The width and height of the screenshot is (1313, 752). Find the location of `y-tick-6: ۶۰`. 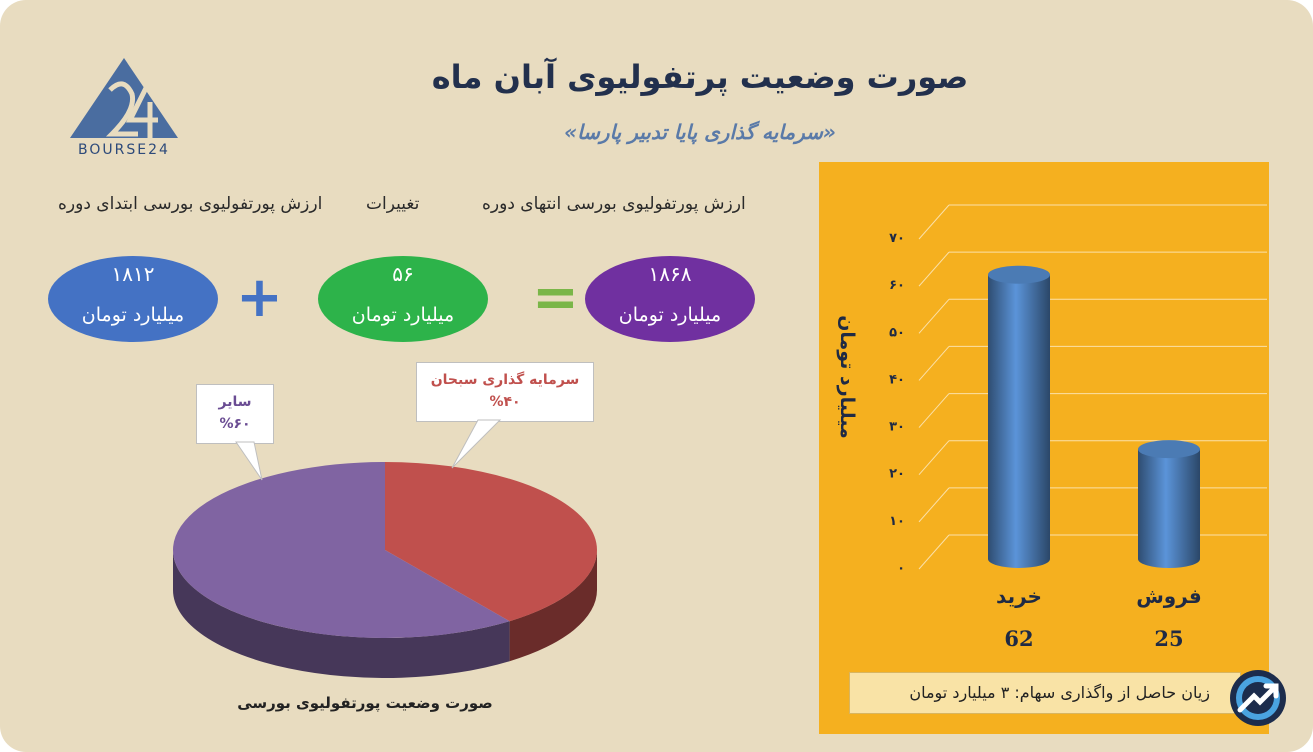

y-tick-6: ۶۰ is located at coordinates (897, 285).